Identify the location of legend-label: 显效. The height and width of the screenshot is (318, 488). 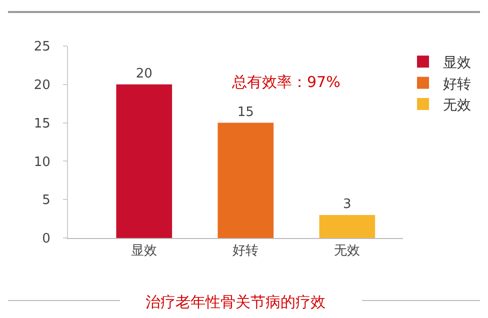
(457, 63).